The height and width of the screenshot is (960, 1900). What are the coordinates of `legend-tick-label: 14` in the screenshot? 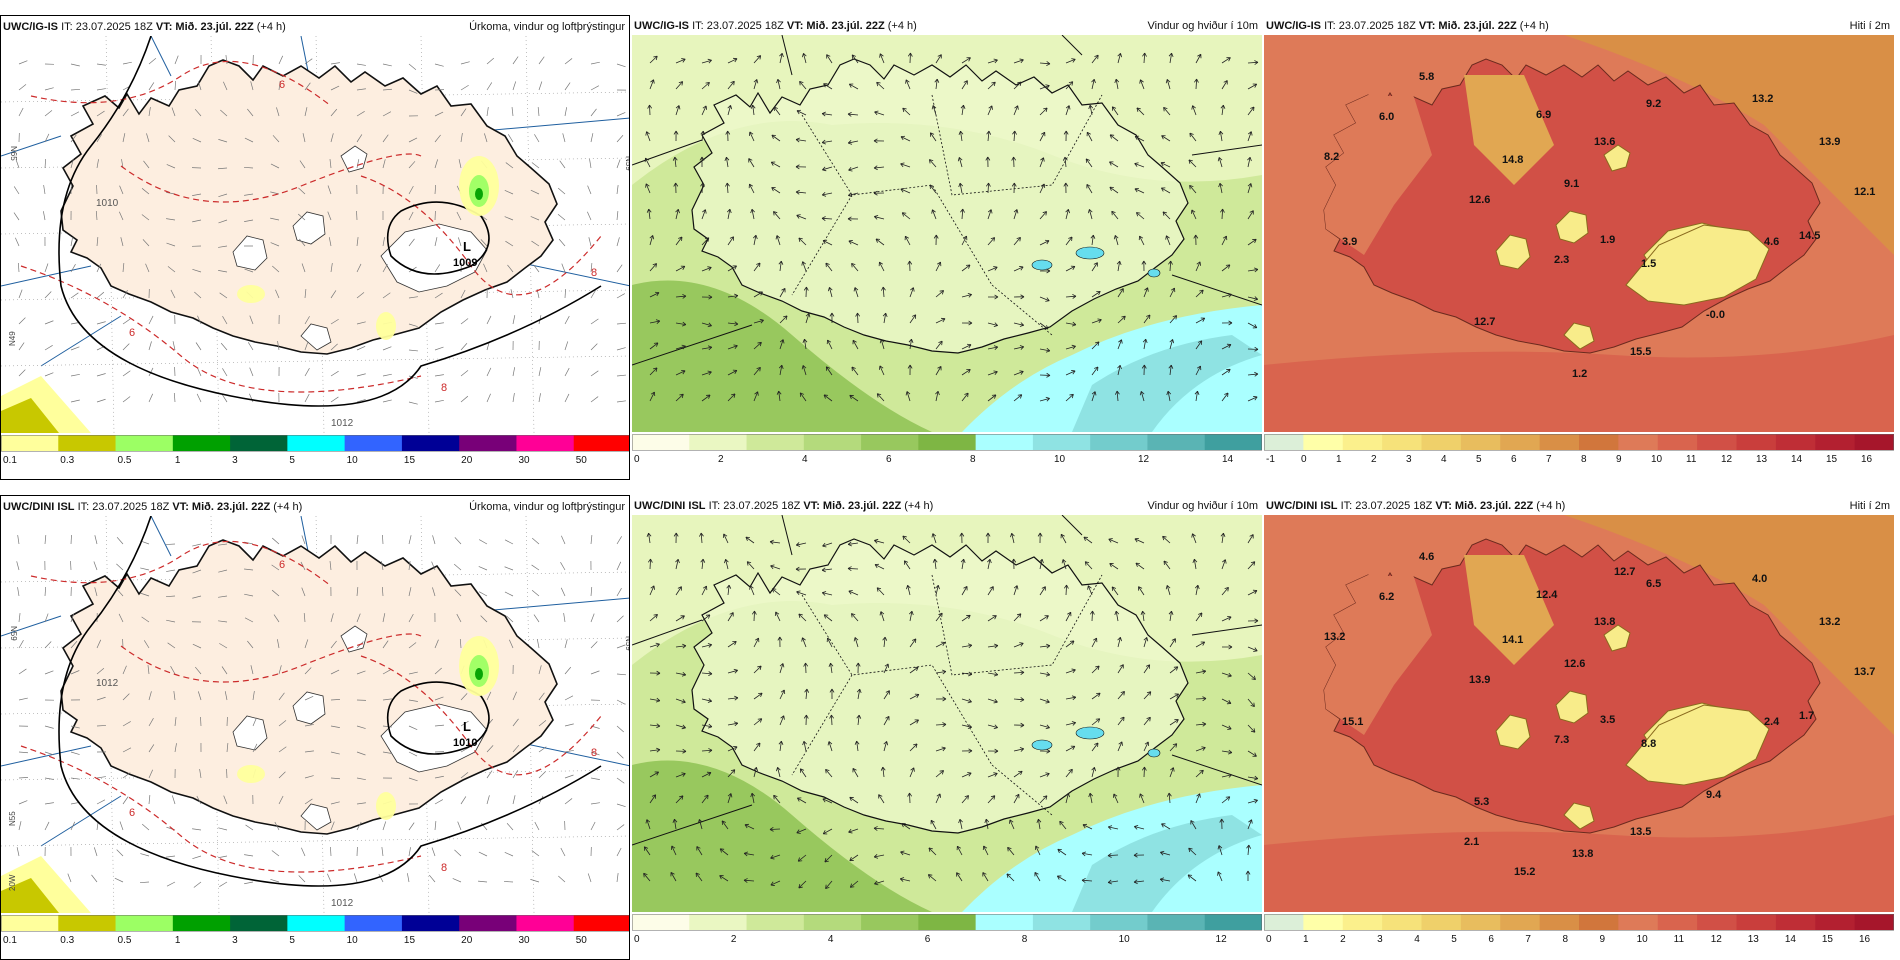 It's located at (1791, 939).